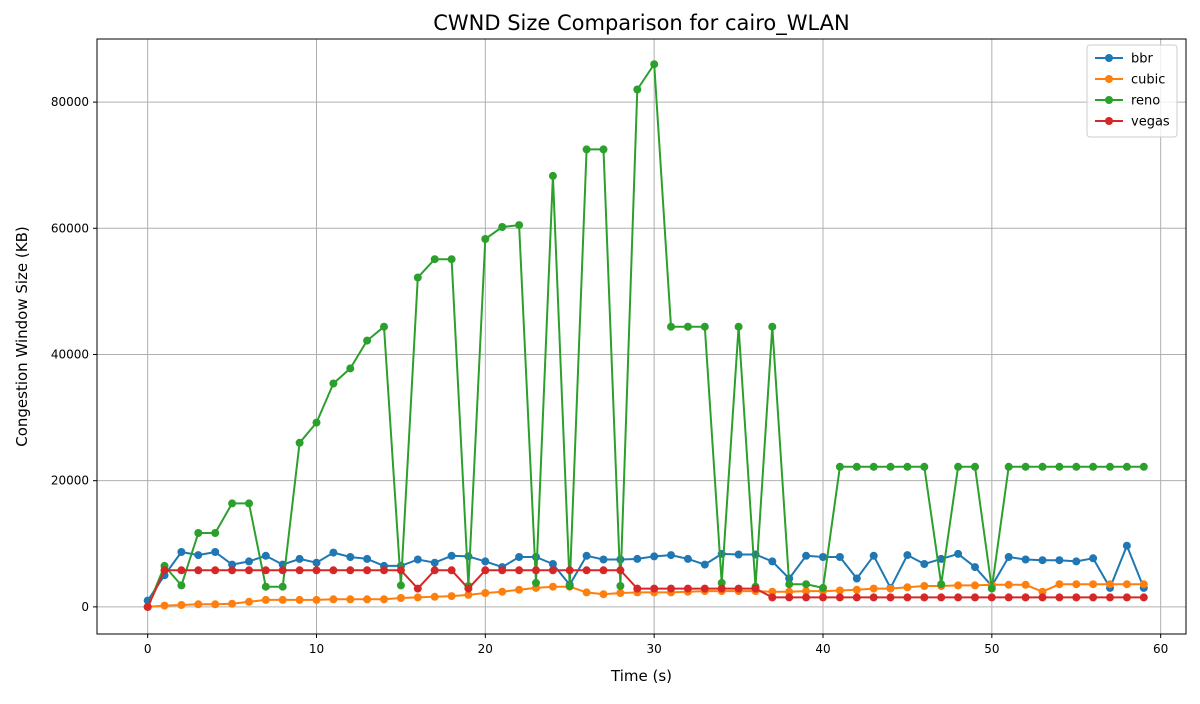  What do you see at coordinates (1127, 101) in the screenshot?
I see `legend-entry-reno: reno` at bounding box center [1127, 101].